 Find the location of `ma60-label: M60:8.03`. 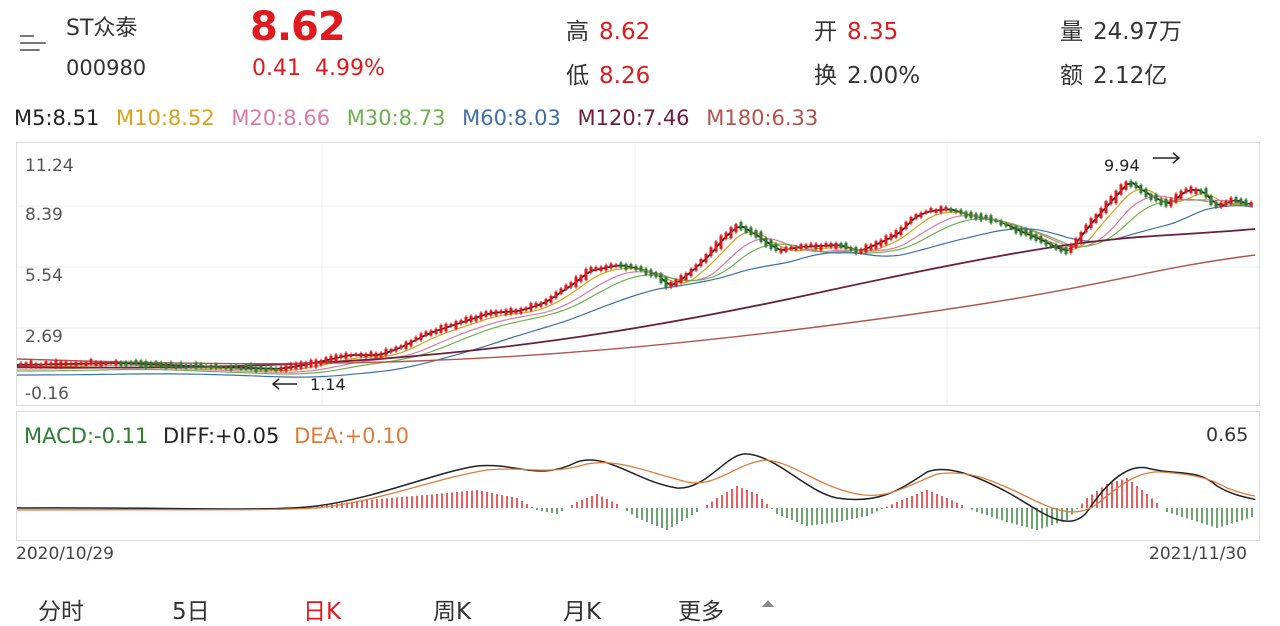

ma60-label: M60:8.03 is located at coordinates (511, 118).